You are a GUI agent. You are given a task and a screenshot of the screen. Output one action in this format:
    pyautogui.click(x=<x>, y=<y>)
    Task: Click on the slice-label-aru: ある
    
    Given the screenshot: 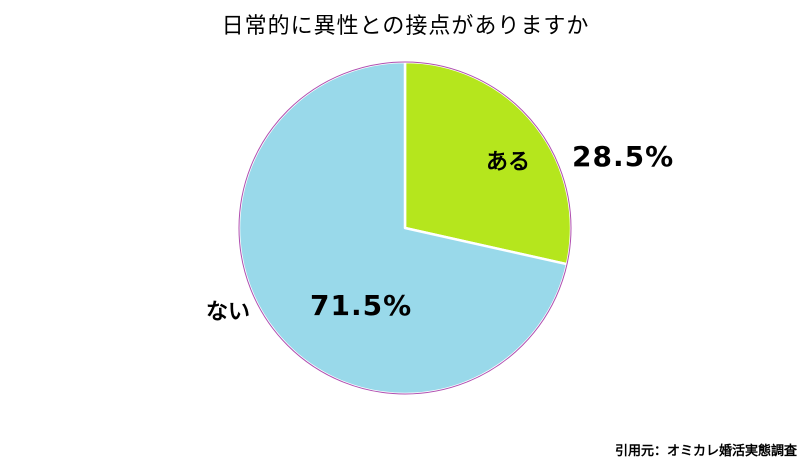 What is the action you would take?
    pyautogui.click(x=508, y=162)
    